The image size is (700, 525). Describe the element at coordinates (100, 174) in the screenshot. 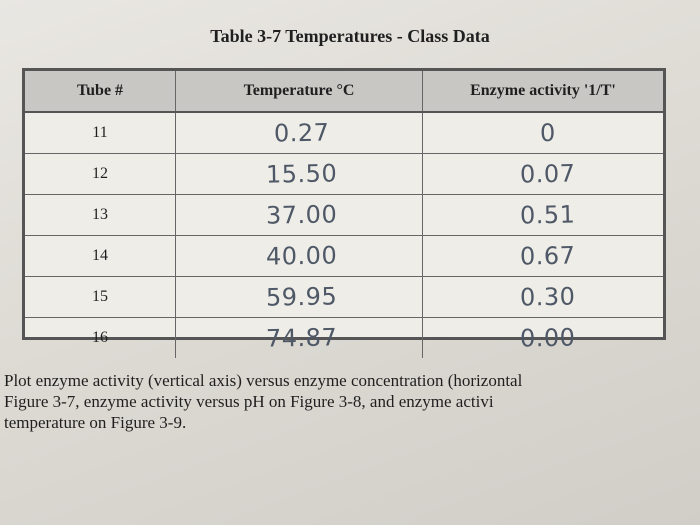

I see `tube-number: 12` at that location.